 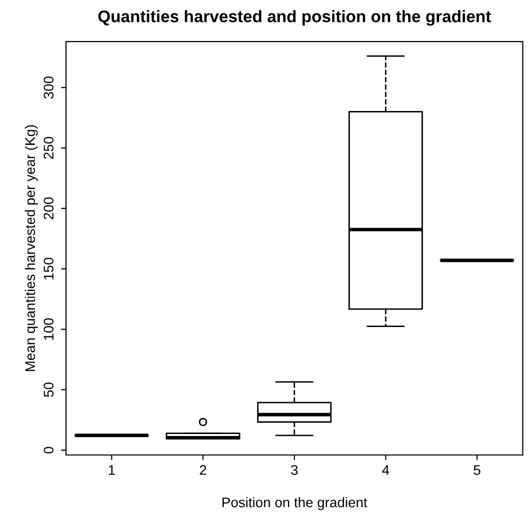 I want to click on chart-title: Quantities harvested and position on the gradient, so click(x=294, y=18).